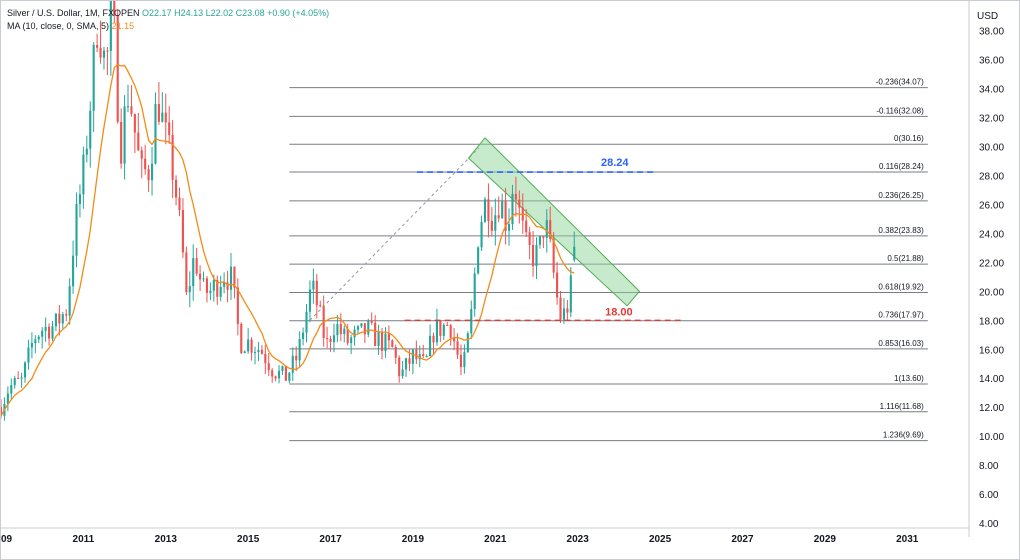 The image size is (1020, 560). What do you see at coordinates (902, 406) in the screenshot?
I see `fib-level-label: 1.116(11.68)` at bounding box center [902, 406].